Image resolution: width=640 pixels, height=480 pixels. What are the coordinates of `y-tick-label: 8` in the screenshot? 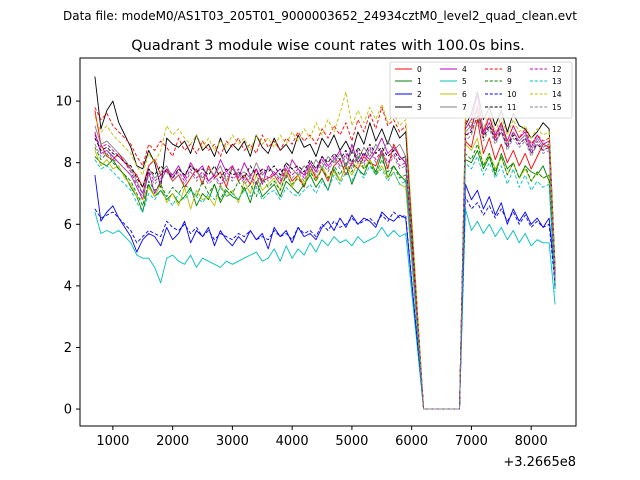 It's located at (68, 163).